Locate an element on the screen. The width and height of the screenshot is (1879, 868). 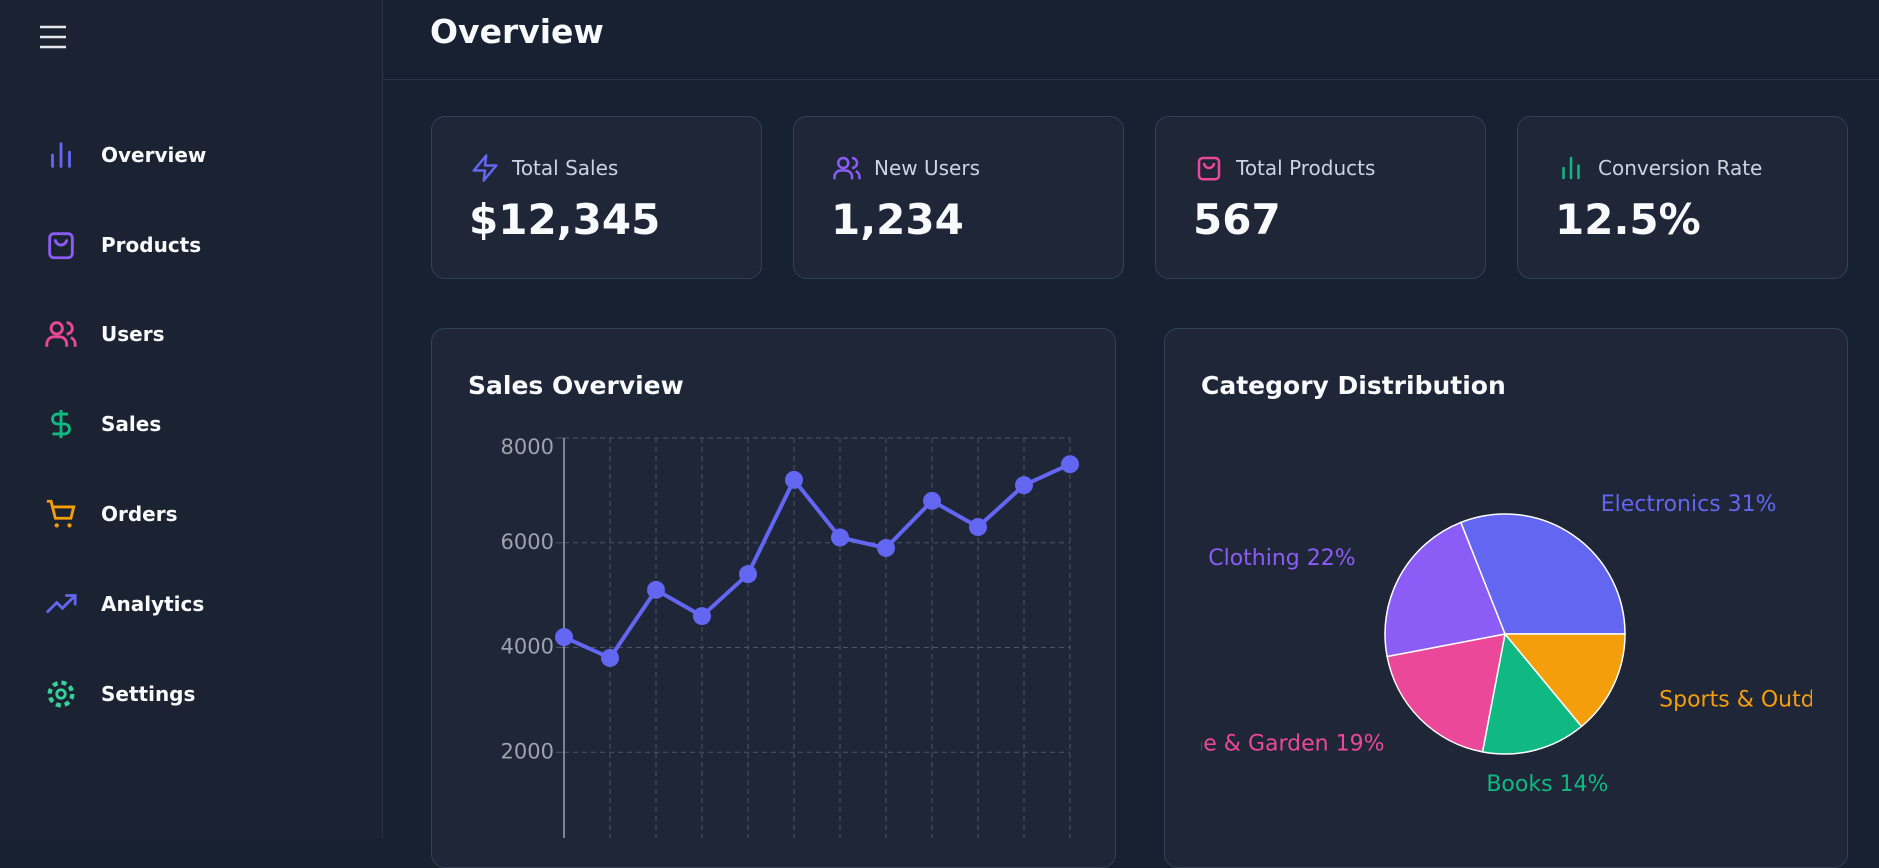
nav-item: Users is located at coordinates (104, 334).